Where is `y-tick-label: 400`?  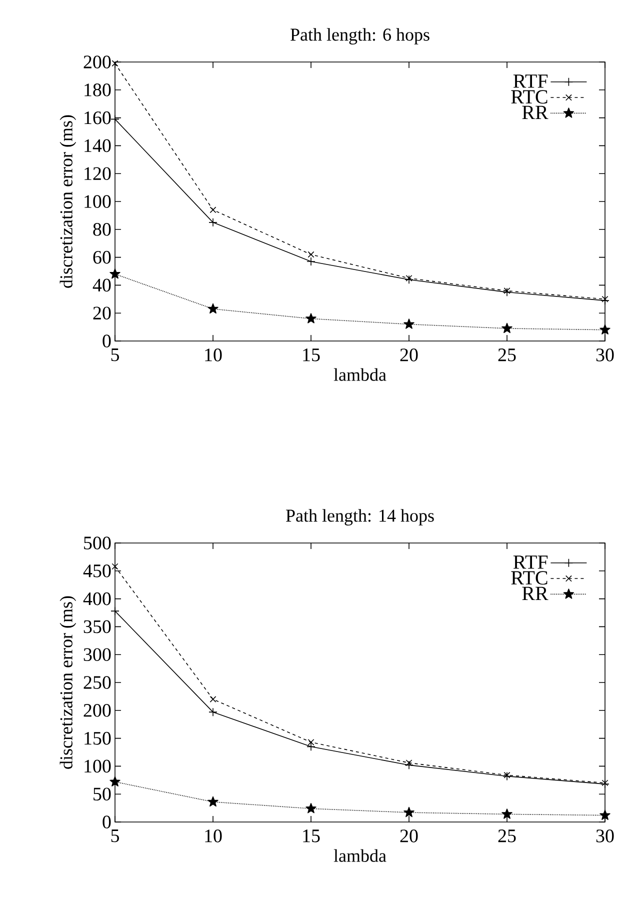 y-tick-label: 400 is located at coordinates (97, 599).